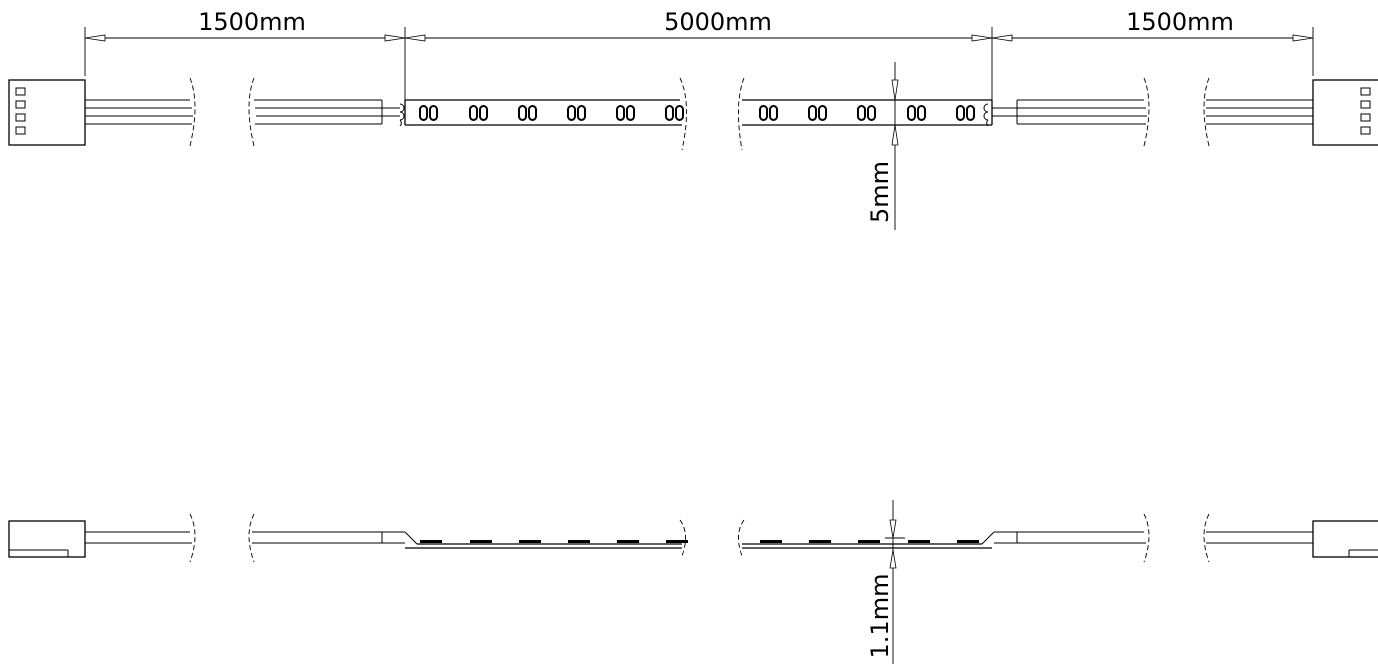 The width and height of the screenshot is (1378, 669). What do you see at coordinates (1345, 112) in the screenshot?
I see `right-connector` at bounding box center [1345, 112].